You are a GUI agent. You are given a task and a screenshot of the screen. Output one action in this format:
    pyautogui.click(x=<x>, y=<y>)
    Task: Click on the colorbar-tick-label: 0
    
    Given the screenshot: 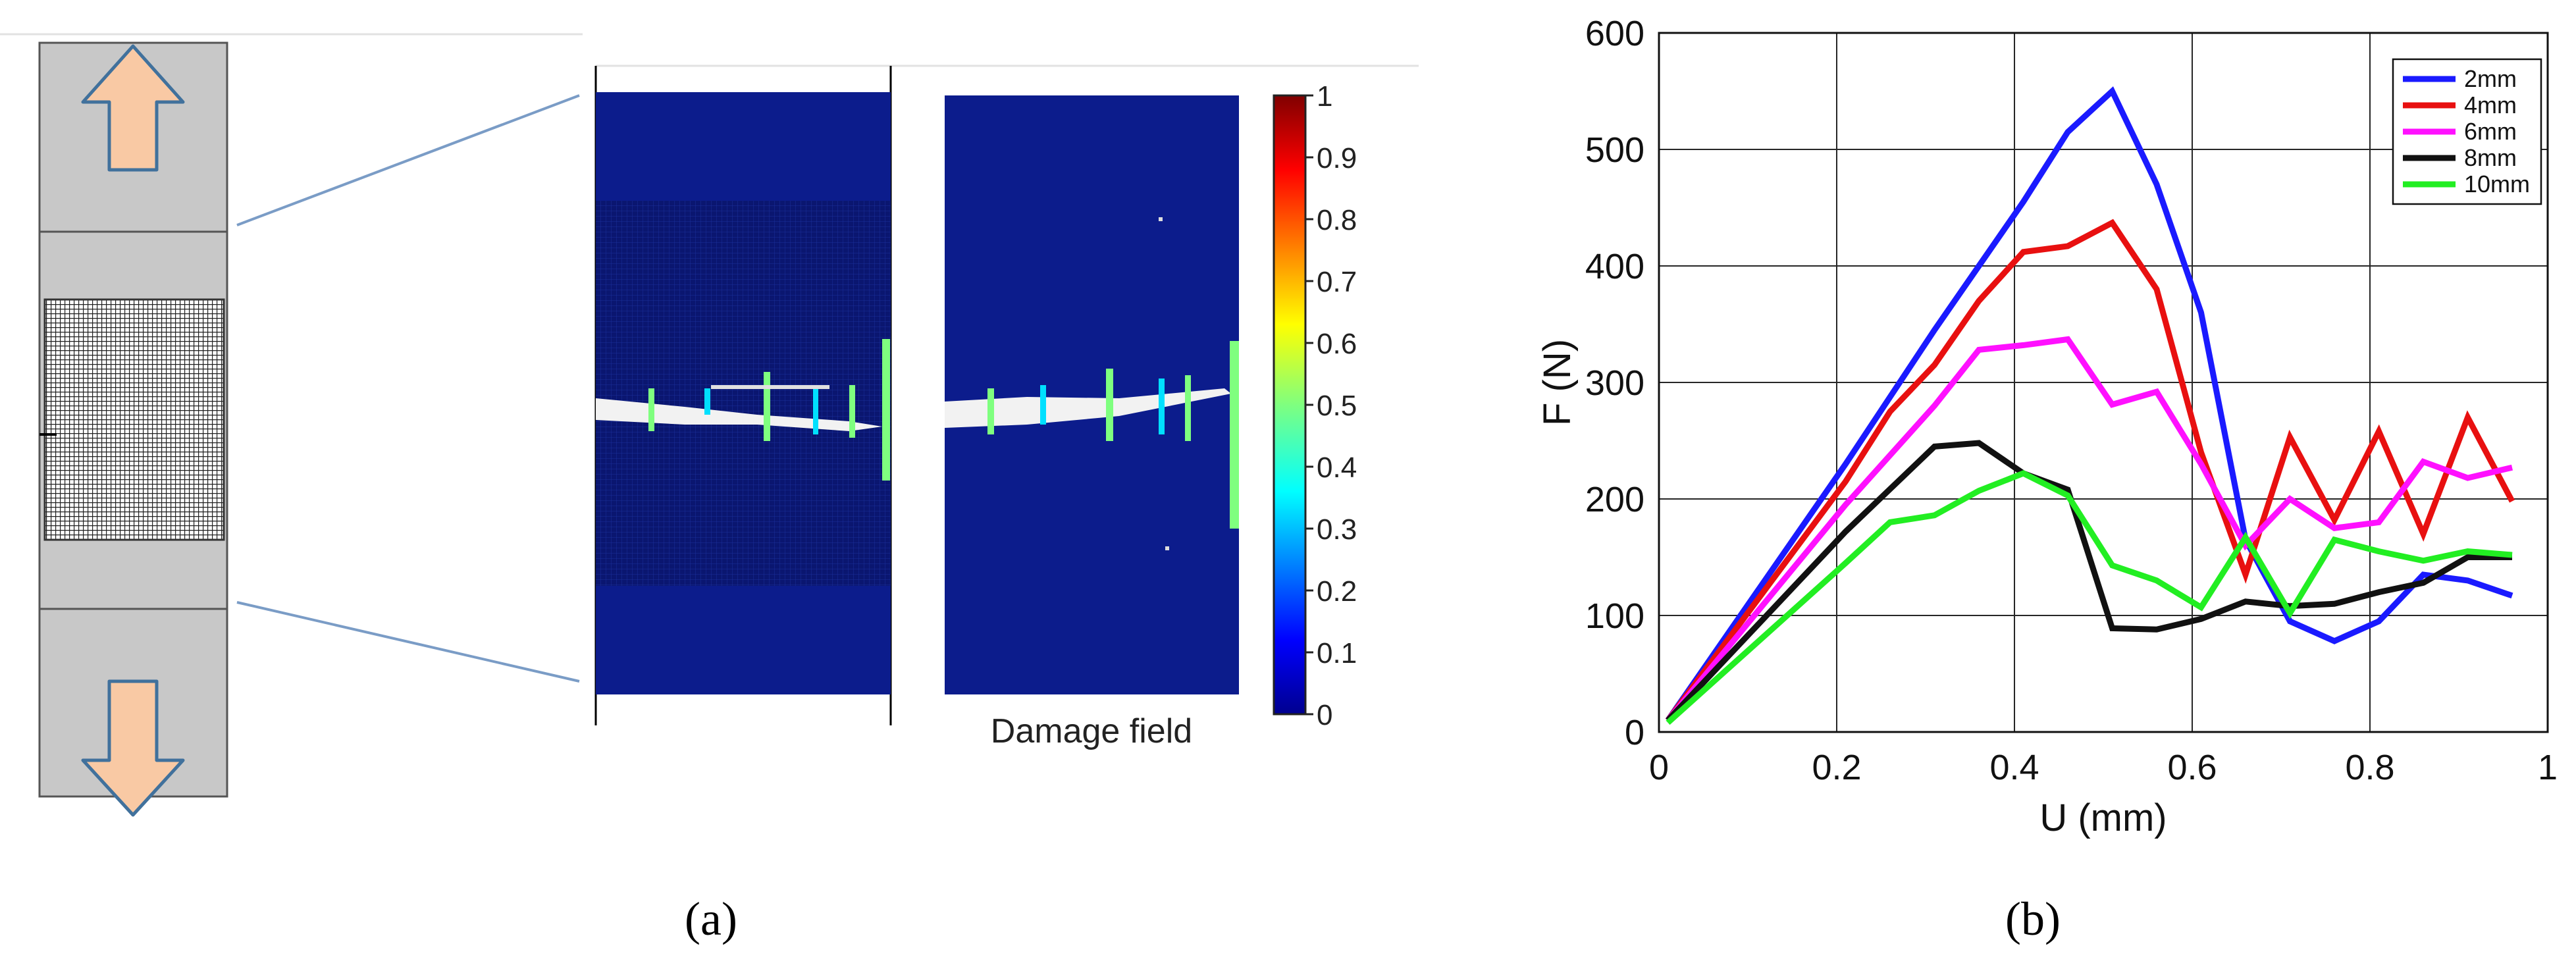 What is the action you would take?
    pyautogui.click(x=1324, y=715)
    